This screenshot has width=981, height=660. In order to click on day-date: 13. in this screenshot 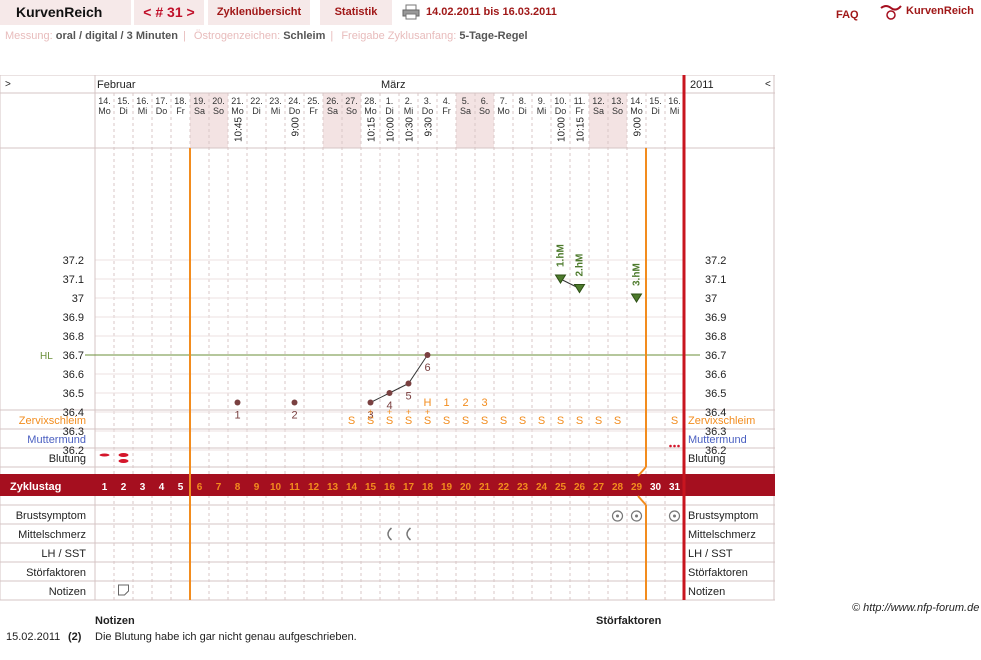, I will do `click(617, 101)`.